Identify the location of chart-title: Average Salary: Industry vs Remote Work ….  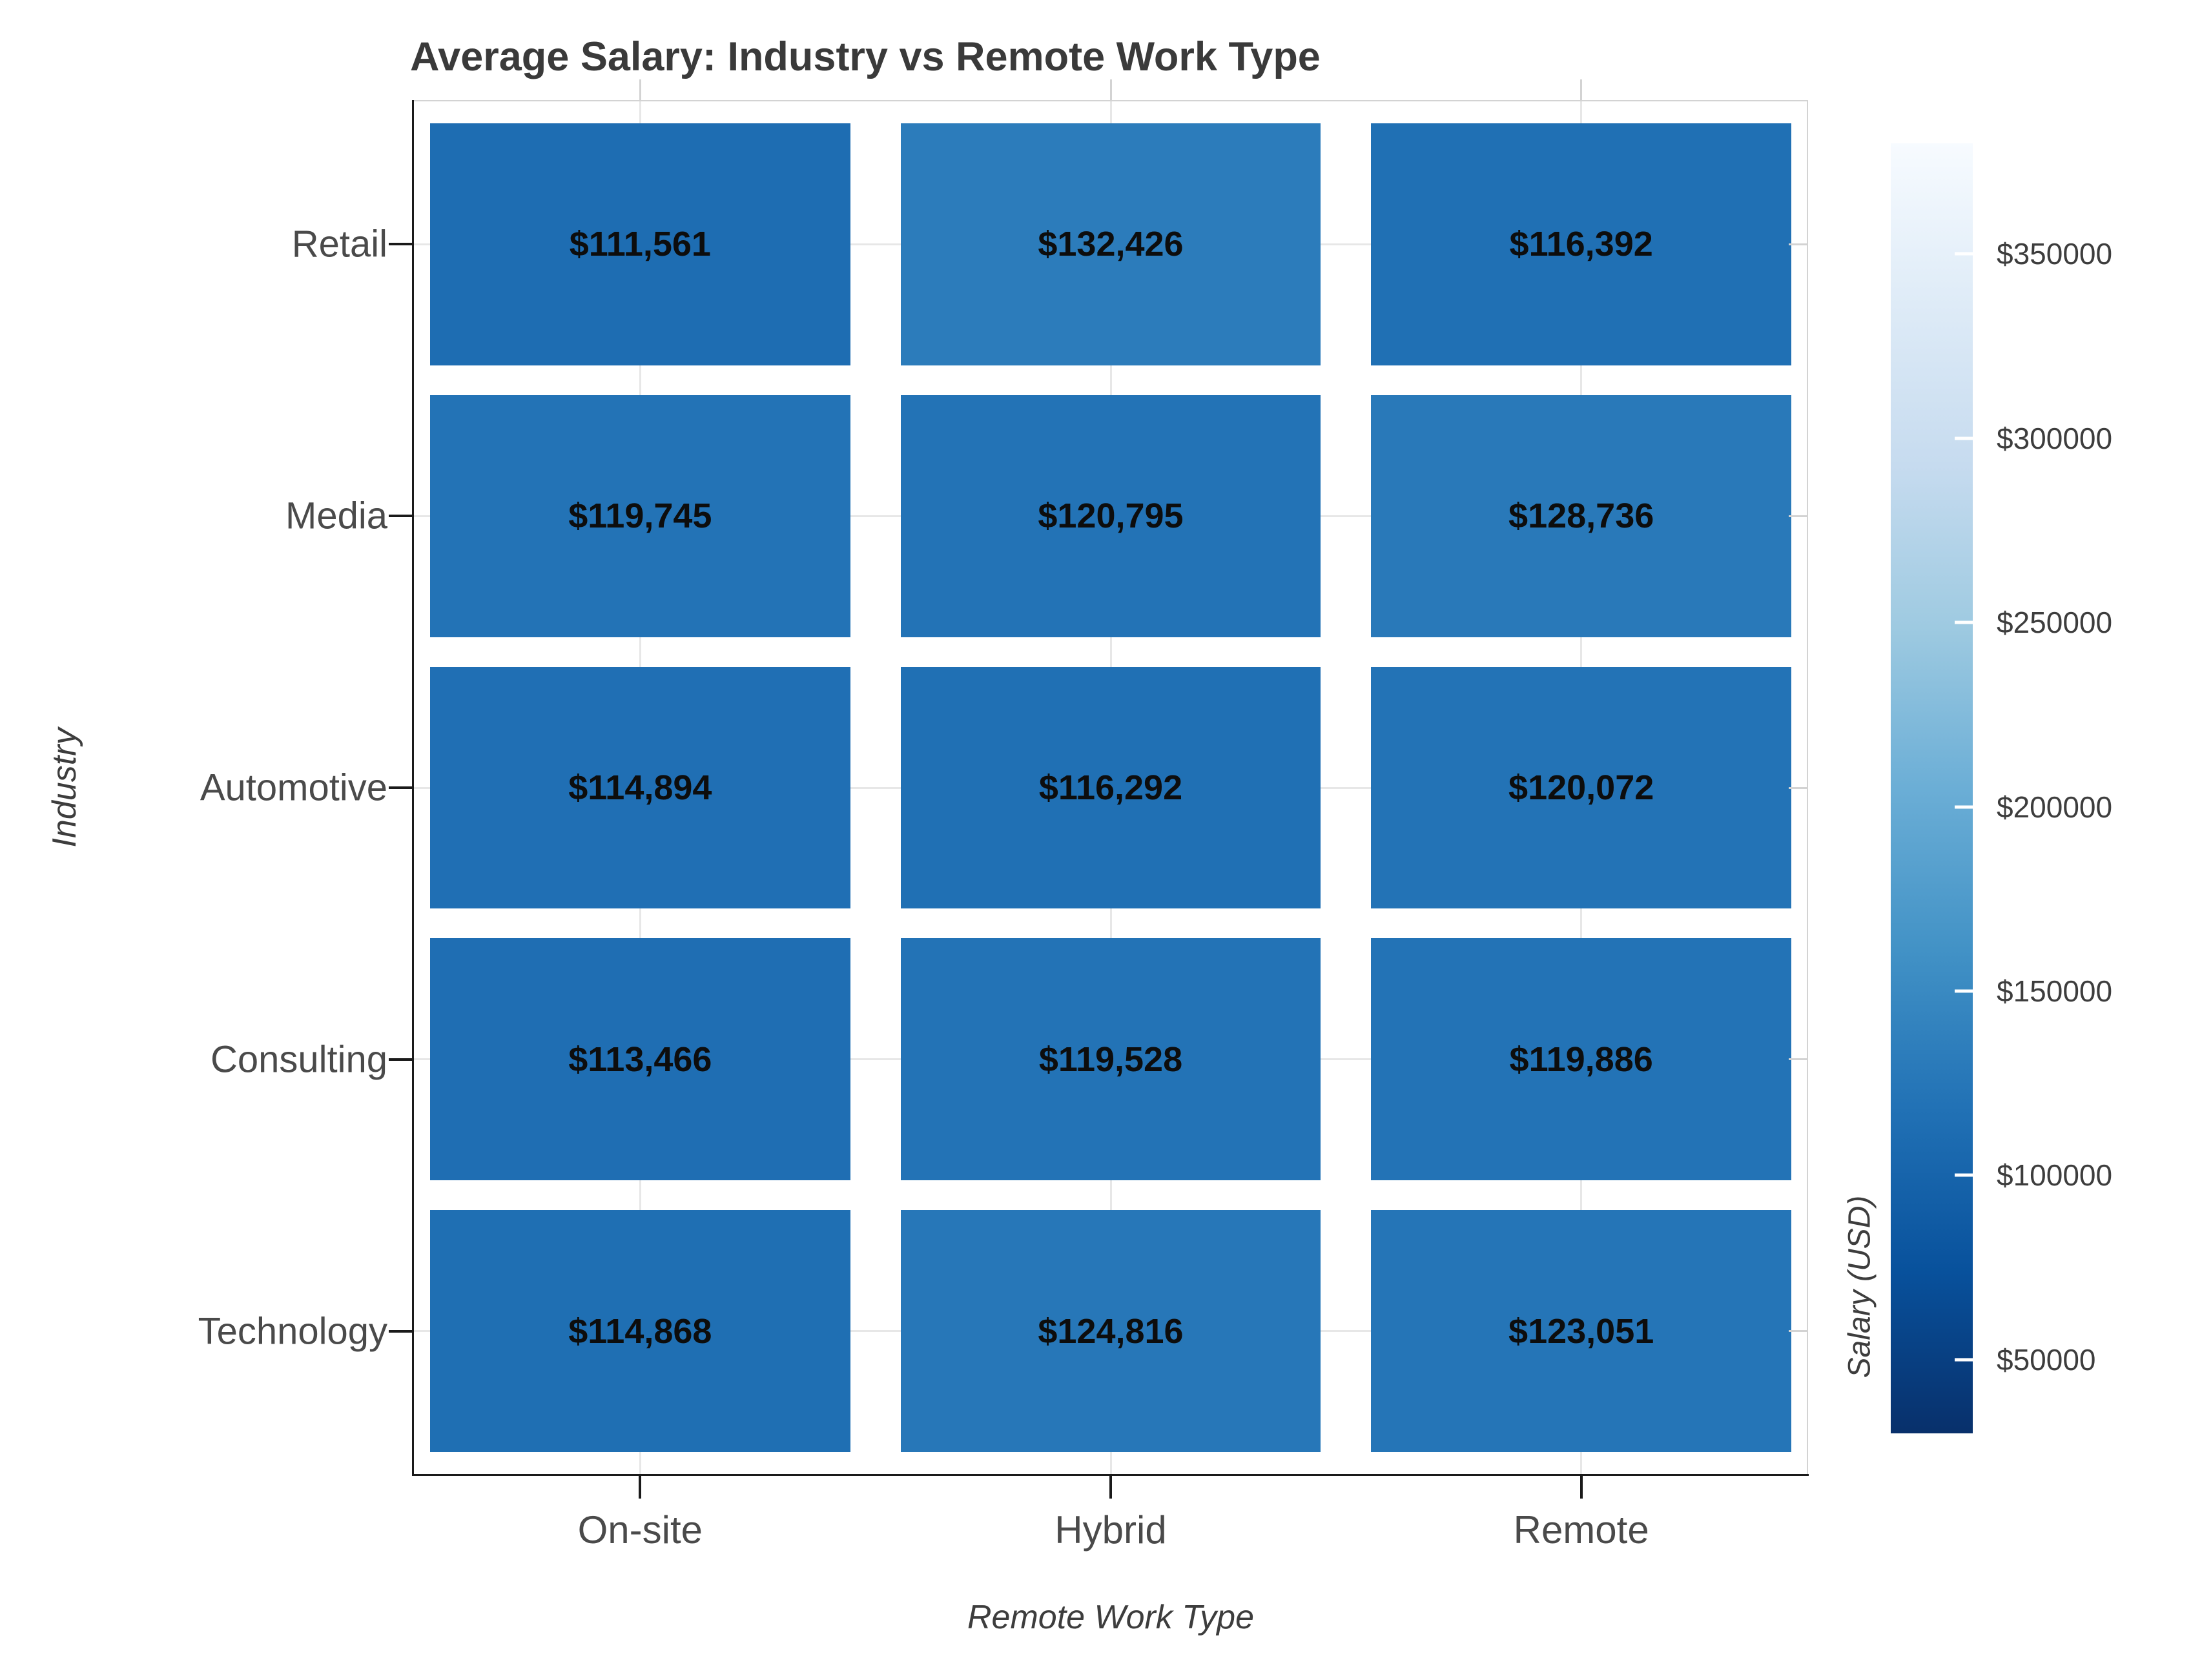
(865, 56).